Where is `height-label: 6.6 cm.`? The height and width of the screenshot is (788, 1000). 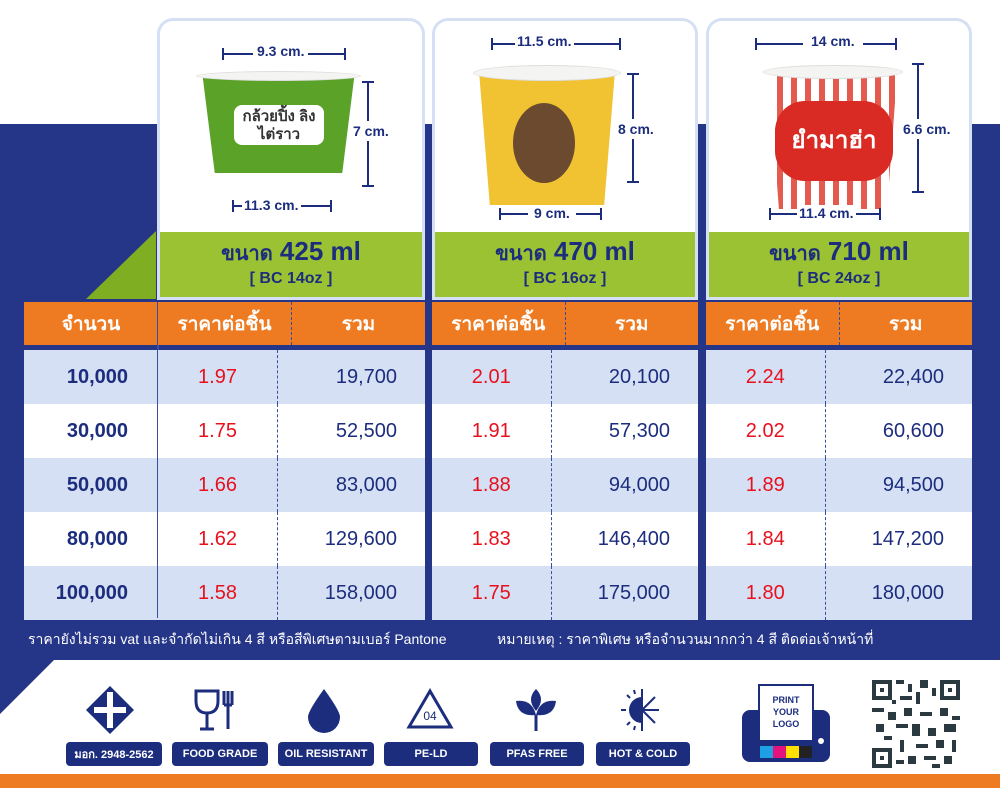
height-label: 6.6 cm. is located at coordinates (927, 129).